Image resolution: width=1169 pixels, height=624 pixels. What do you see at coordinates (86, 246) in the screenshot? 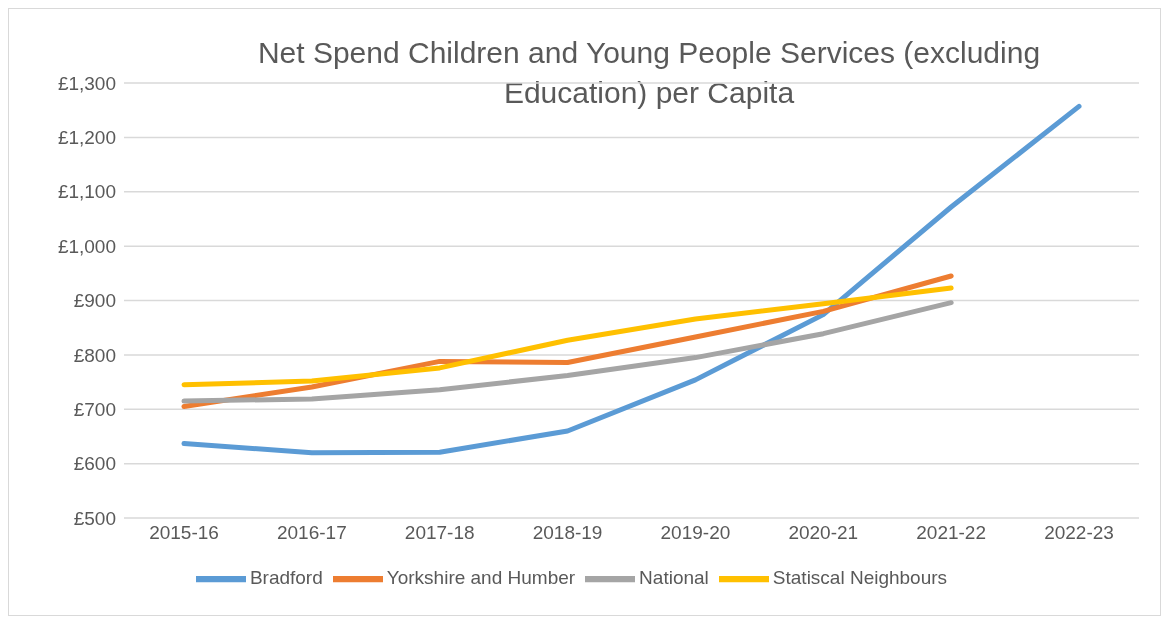
I see `y-tick-label: £1,000` at bounding box center [86, 246].